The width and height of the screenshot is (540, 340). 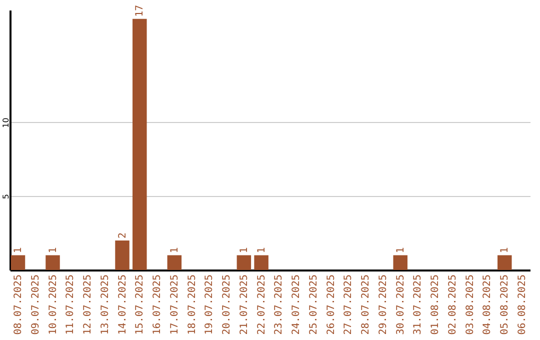 What do you see at coordinates (122, 235) in the screenshot?
I see `data-label: 2` at bounding box center [122, 235].